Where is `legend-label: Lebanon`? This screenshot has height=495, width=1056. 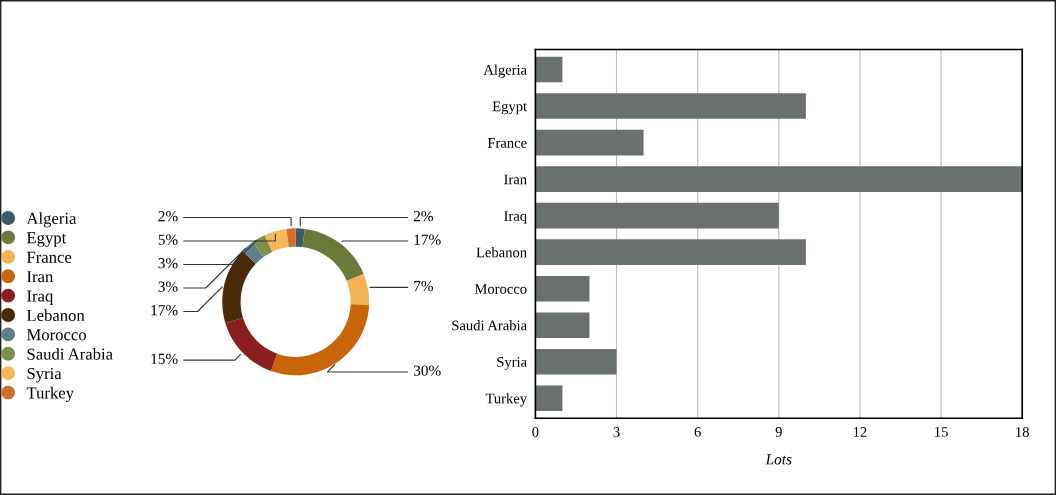
legend-label: Lebanon is located at coordinates (55, 315).